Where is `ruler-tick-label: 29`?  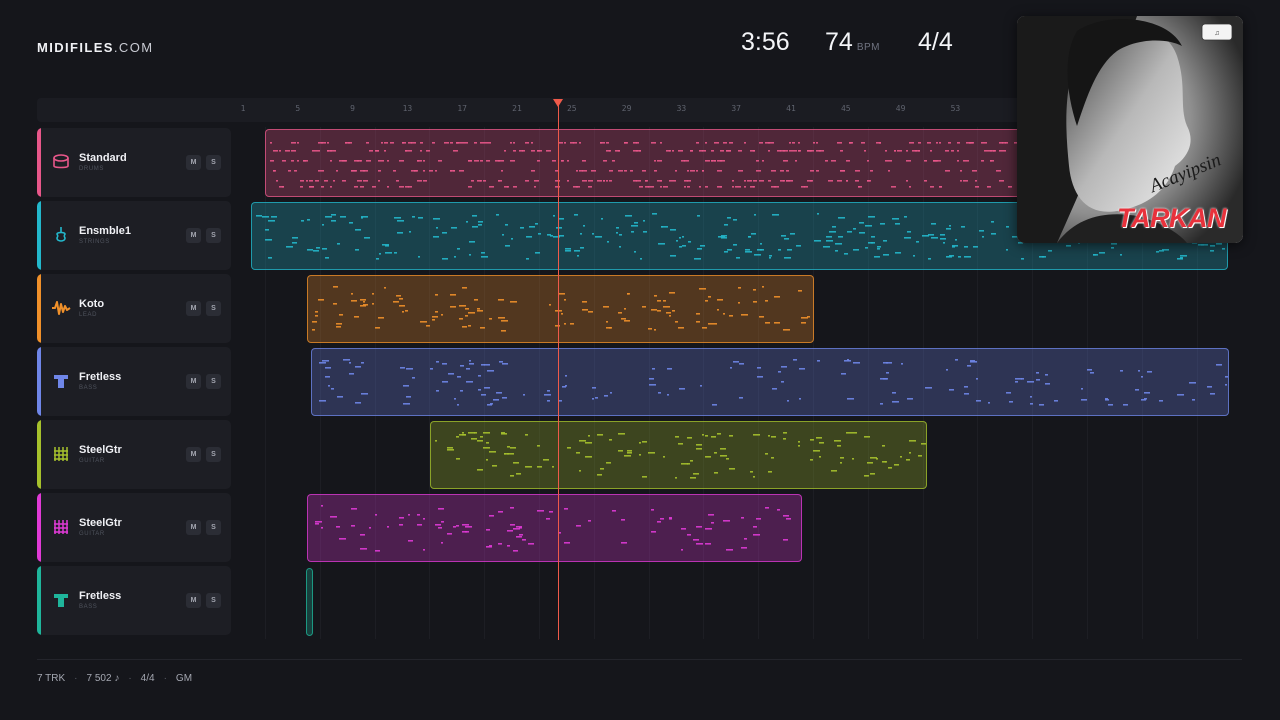
ruler-tick-label: 29 is located at coordinates (626, 108).